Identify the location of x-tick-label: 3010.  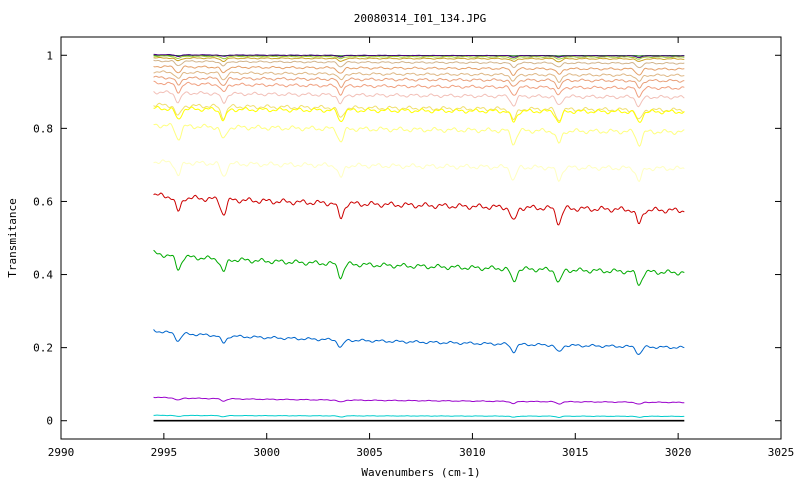
(472, 452).